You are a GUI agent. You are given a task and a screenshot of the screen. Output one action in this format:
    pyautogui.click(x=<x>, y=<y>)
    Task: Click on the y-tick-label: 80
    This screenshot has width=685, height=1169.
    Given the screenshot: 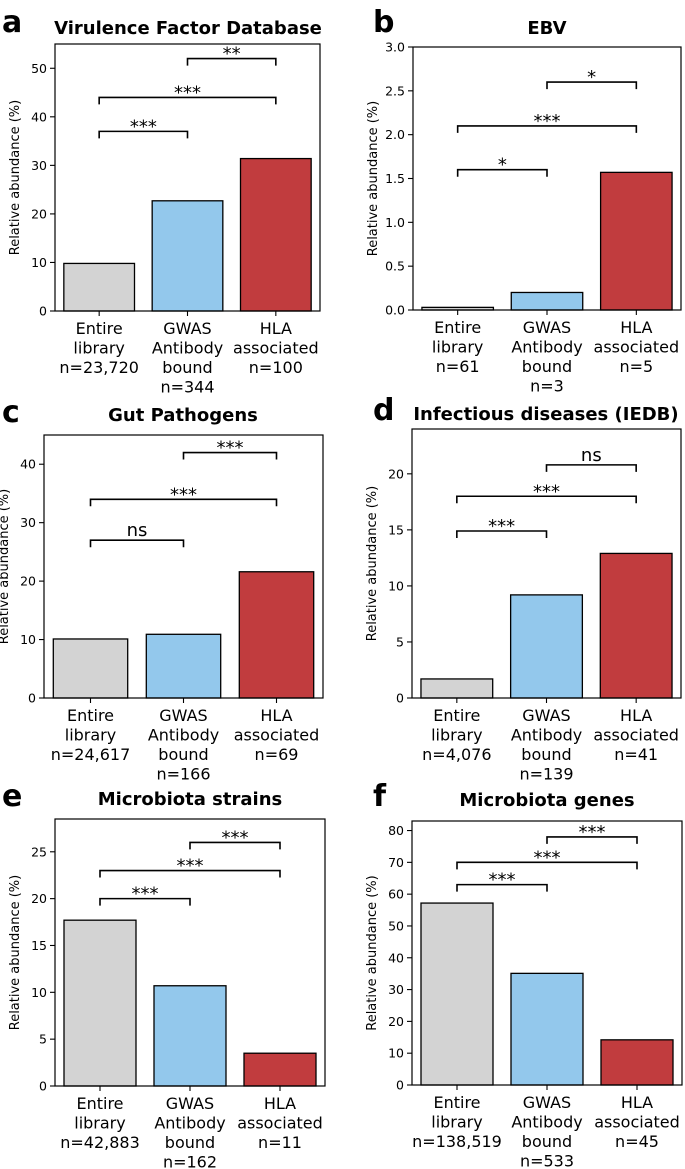 What is the action you would take?
    pyautogui.click(x=396, y=830)
    